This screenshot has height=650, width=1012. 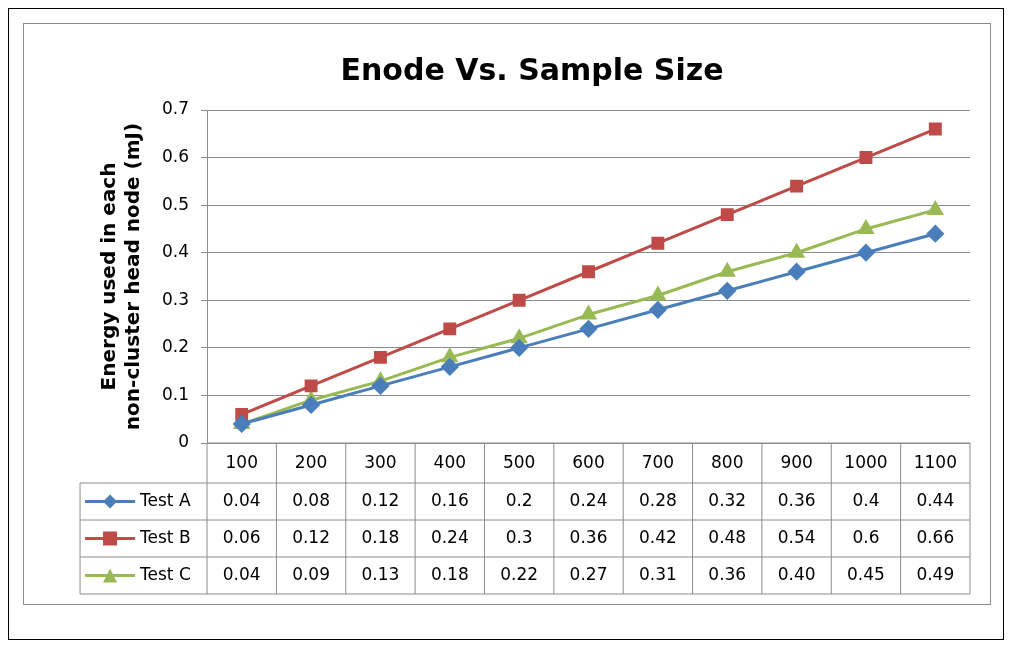 I want to click on y-axis-title: Energy used in each non-cluster head node (mJ), so click(x=120, y=276).